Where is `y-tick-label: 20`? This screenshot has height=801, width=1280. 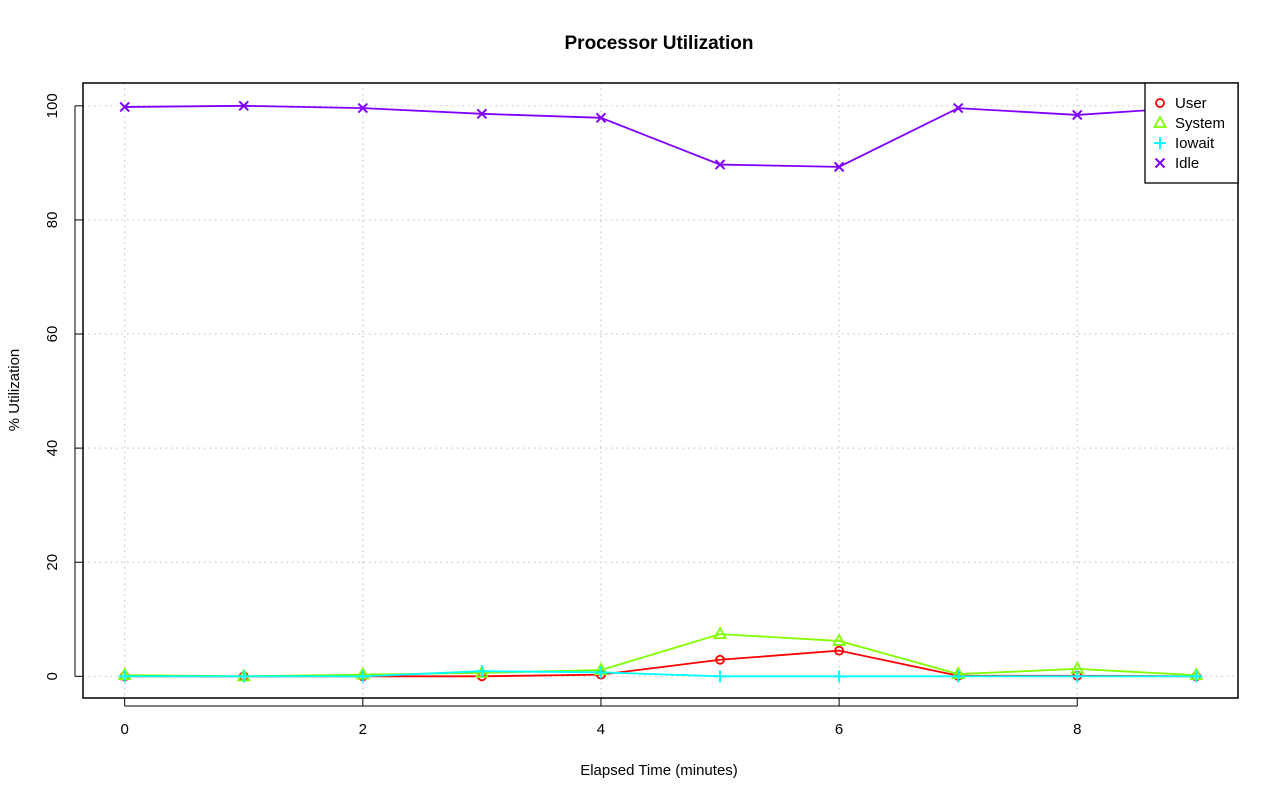 y-tick-label: 20 is located at coordinates (52, 562).